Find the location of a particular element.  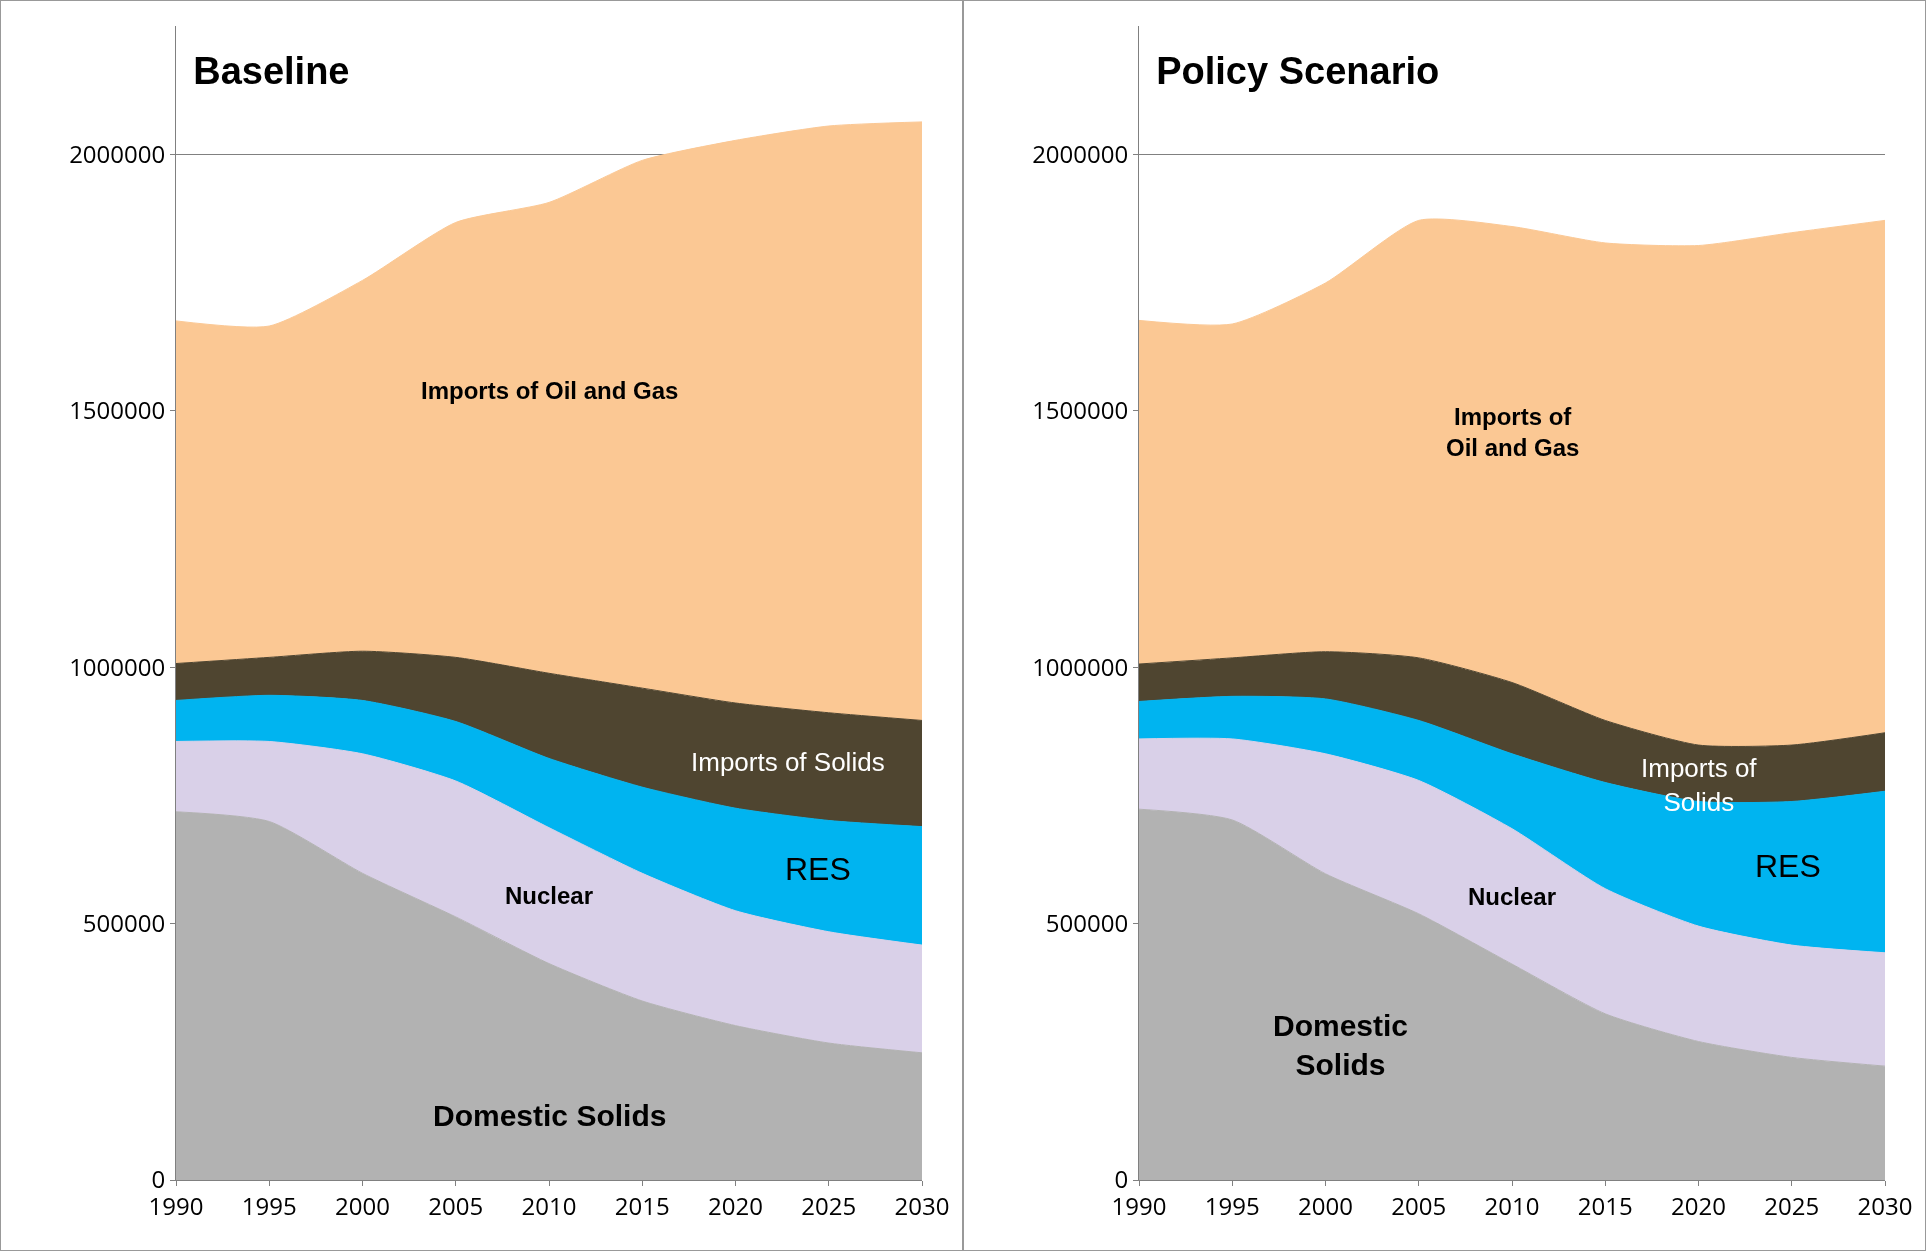

text: Policy Scenario is located at coordinates (1298, 70).